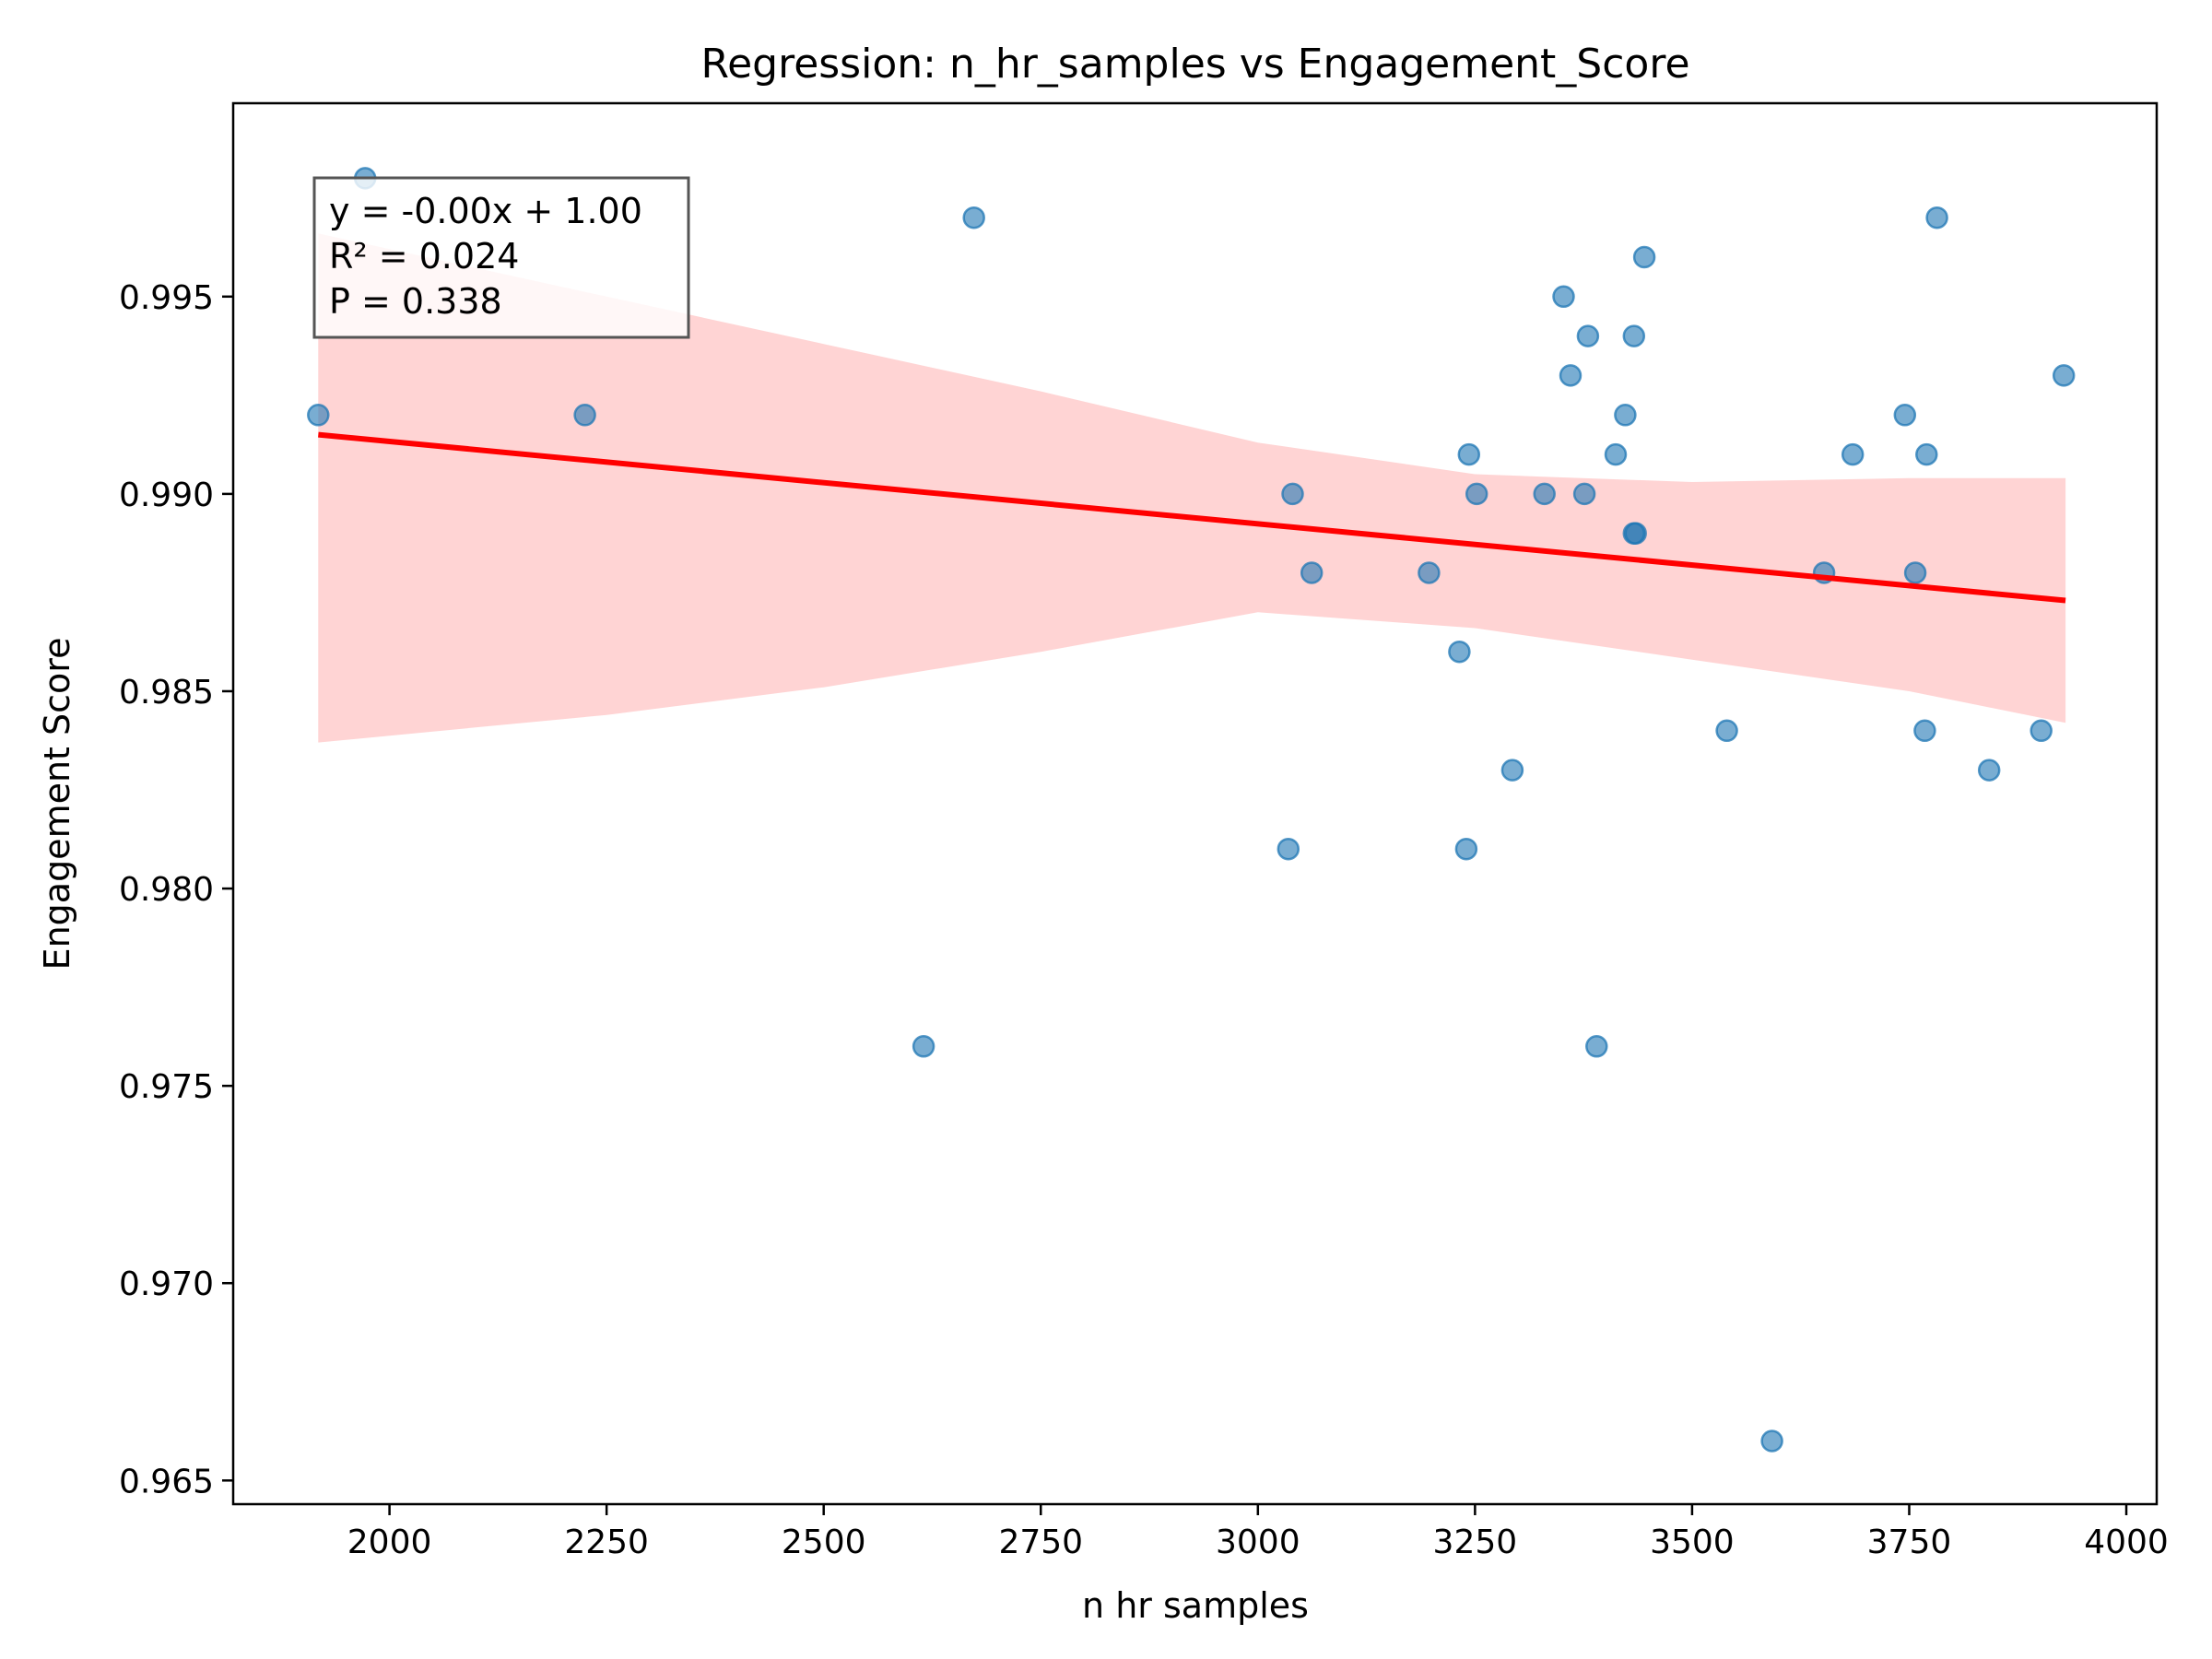  Describe the element at coordinates (2126, 1542) in the screenshot. I see `x-tick-label: 4000` at that location.